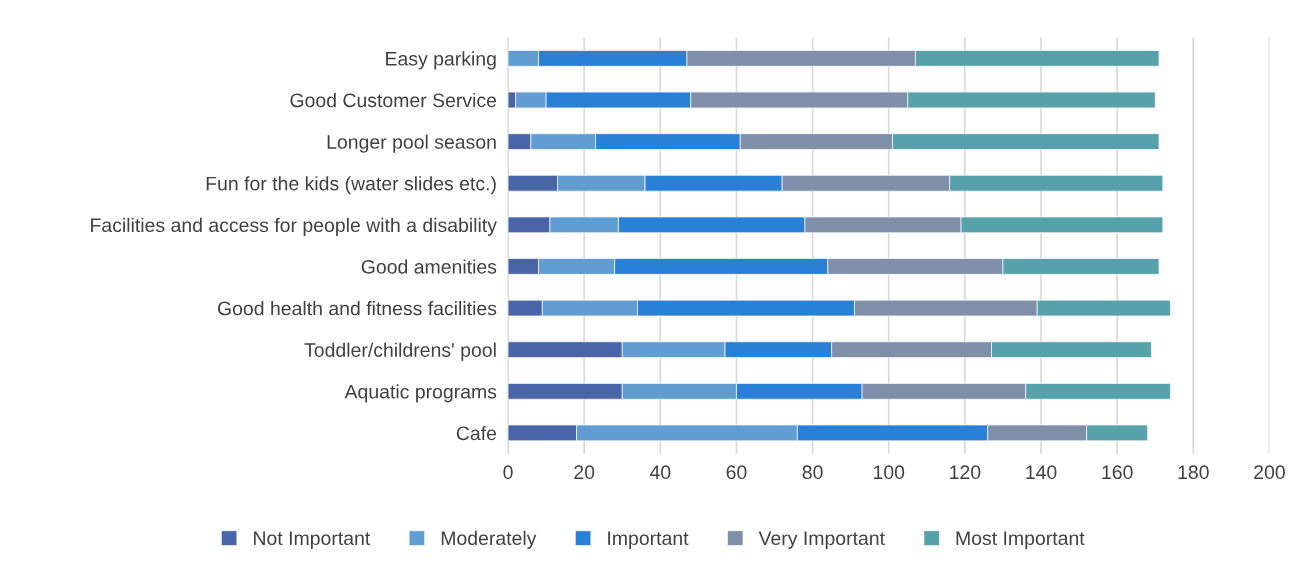  Describe the element at coordinates (351, 185) in the screenshot. I see `y-tick-label: Fun for the kids (water slides etc.)` at that location.